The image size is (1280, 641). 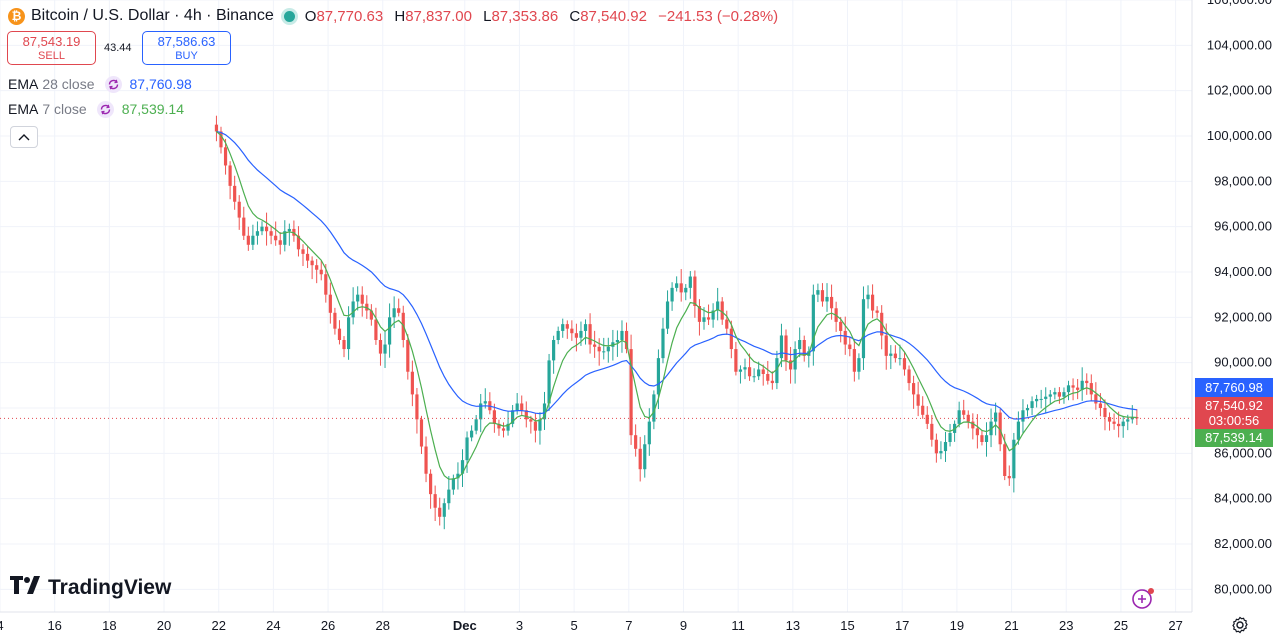 What do you see at coordinates (1243, 362) in the screenshot?
I see `y-tick-label: 90,000.00` at bounding box center [1243, 362].